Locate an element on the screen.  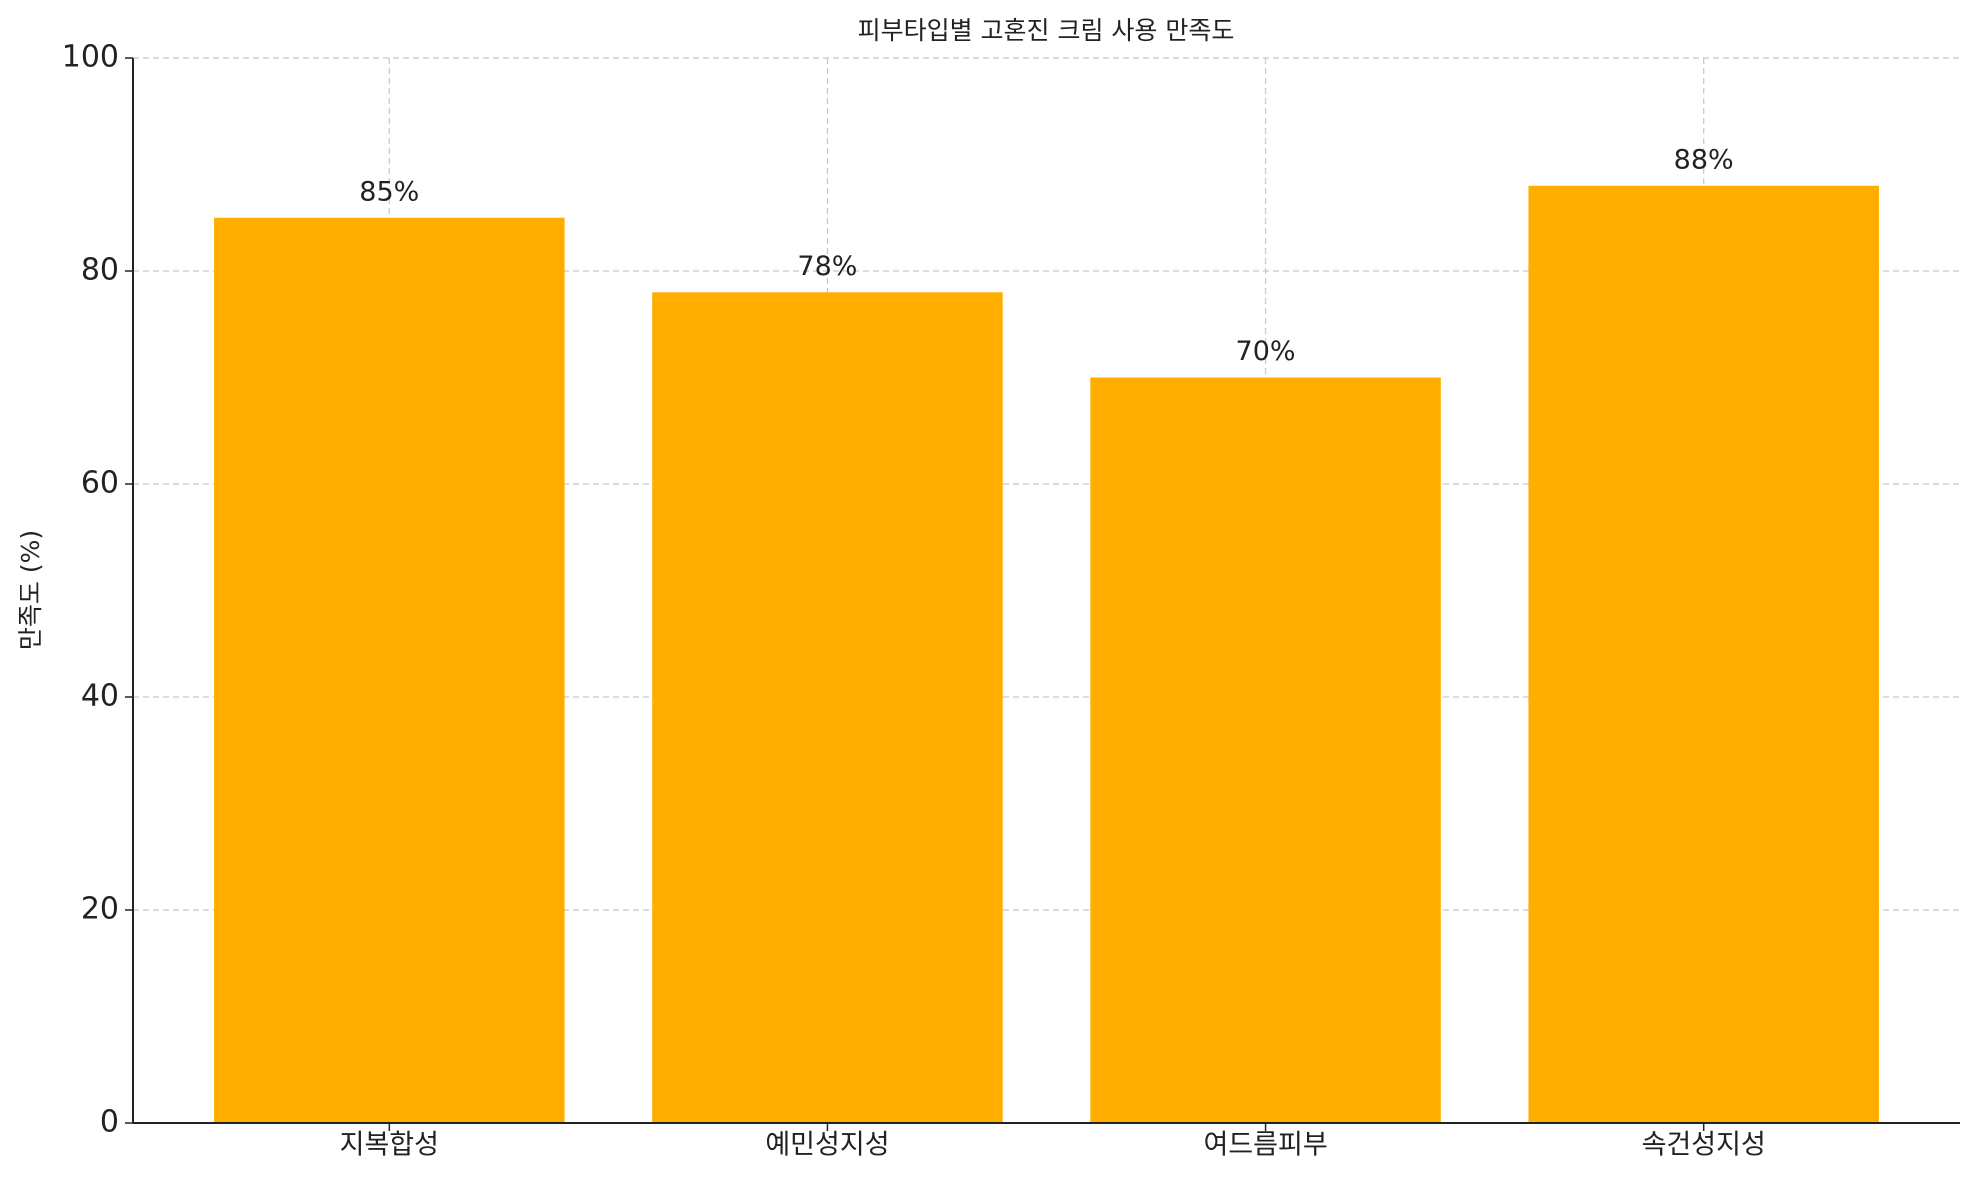
chart-title: 피부타입별 고혼진 크림 사용 만족도 is located at coordinates (1046, 30).